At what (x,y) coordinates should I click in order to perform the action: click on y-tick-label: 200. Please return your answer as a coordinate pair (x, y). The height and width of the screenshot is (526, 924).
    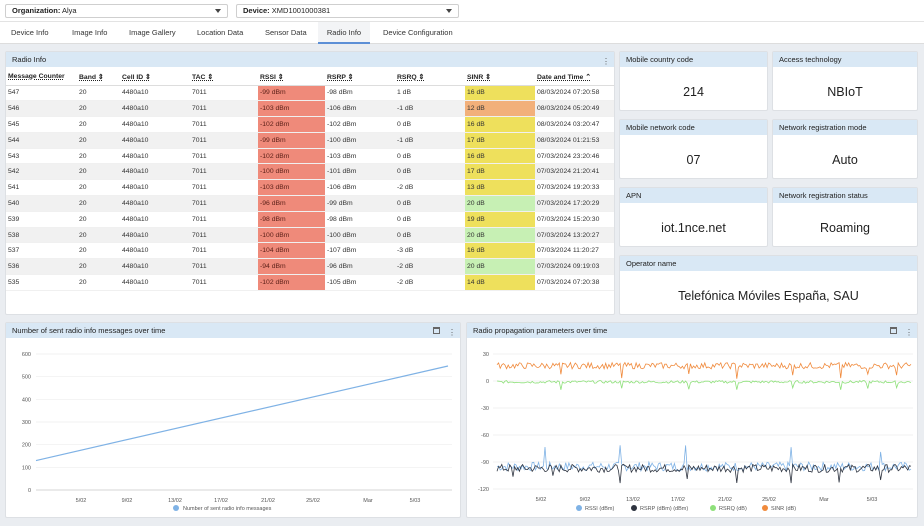
    Looking at the image, I should click on (26, 446).